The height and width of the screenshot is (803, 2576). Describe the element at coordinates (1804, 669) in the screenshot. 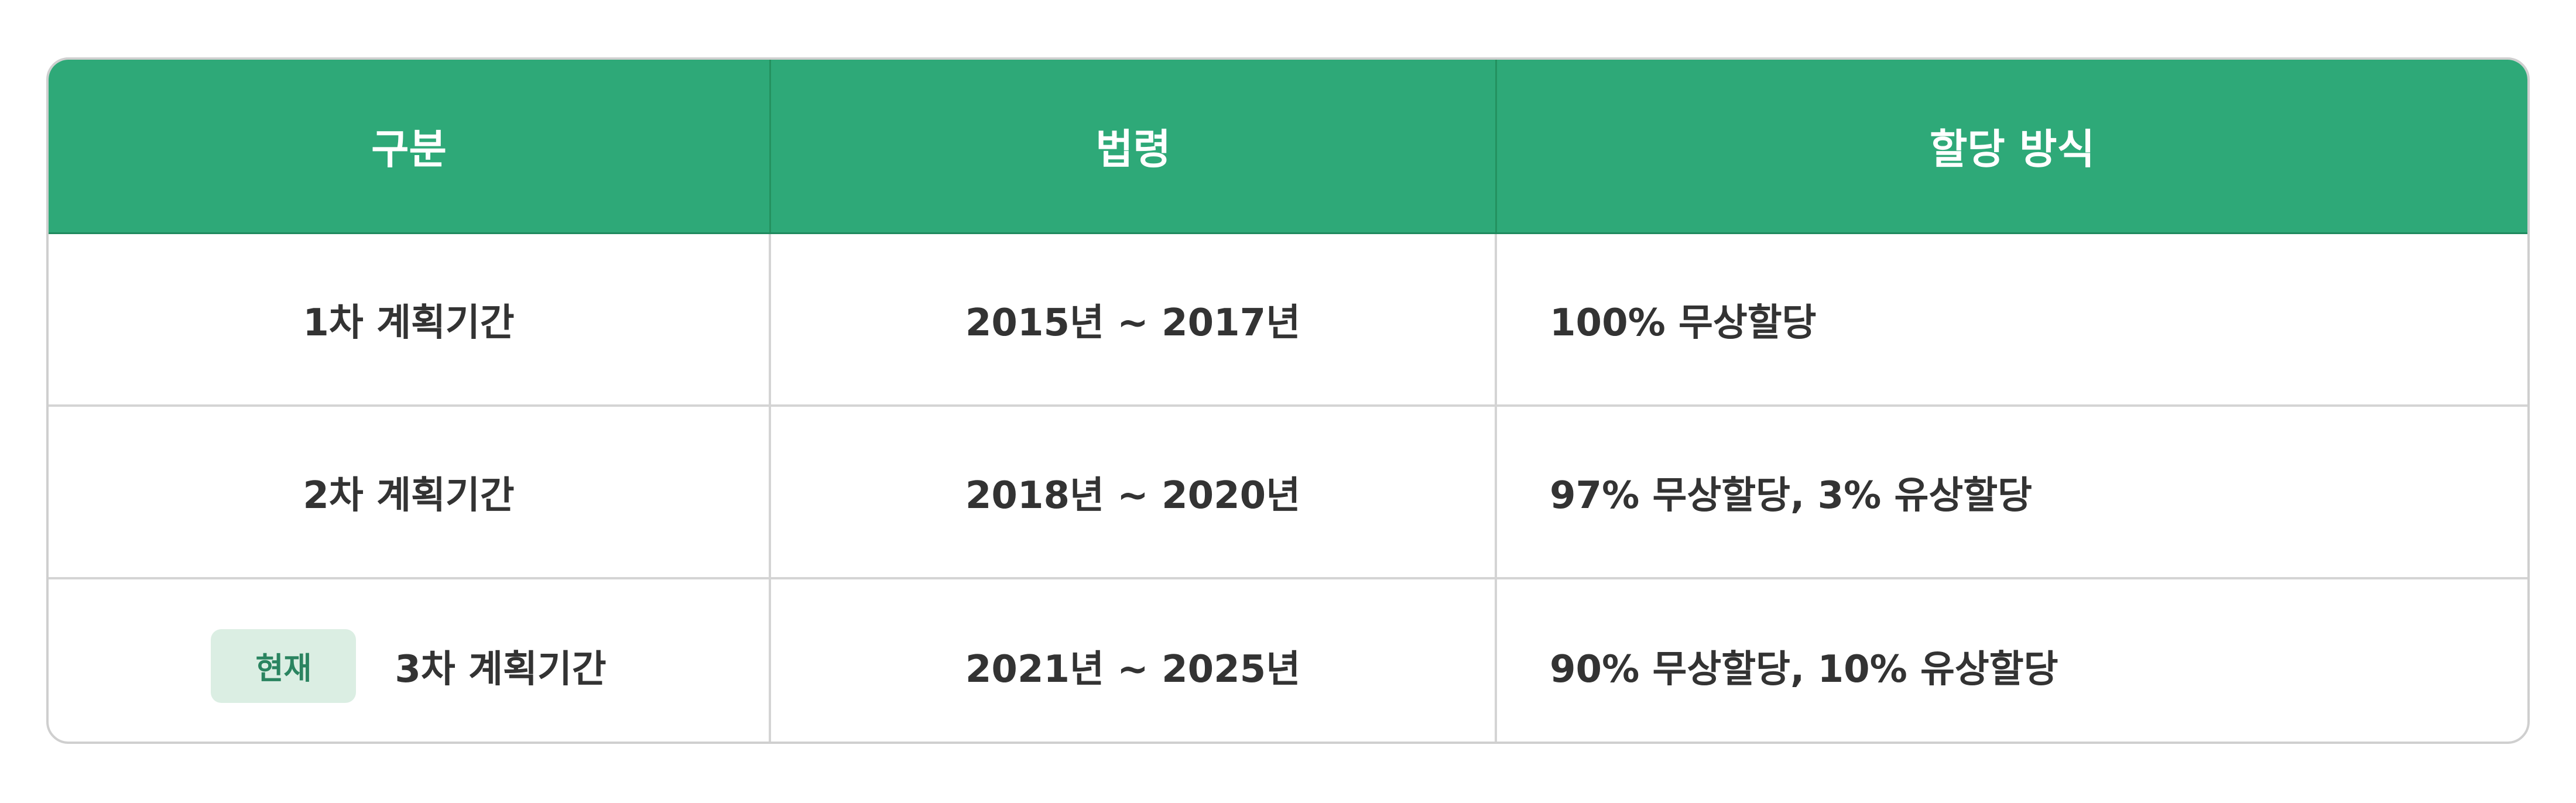

I see `method-cell: 90% 무상할당, 10% 유상할당` at that location.